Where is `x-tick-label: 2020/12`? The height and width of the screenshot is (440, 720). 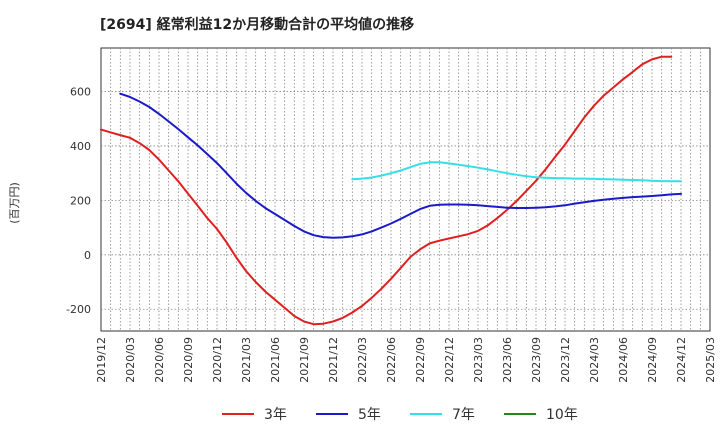
x-tick-label: 2020/12 is located at coordinates (217, 360).